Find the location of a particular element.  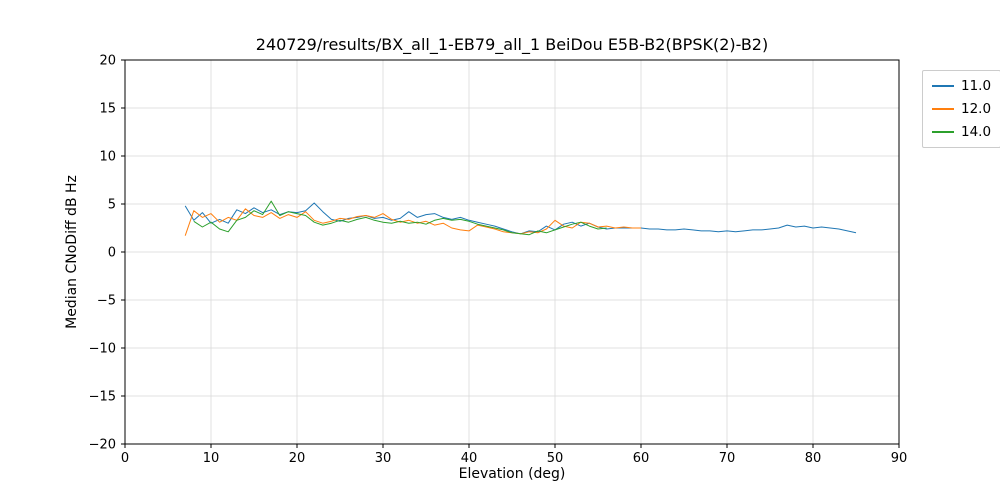

series-line-11.0 is located at coordinates (520, 218).